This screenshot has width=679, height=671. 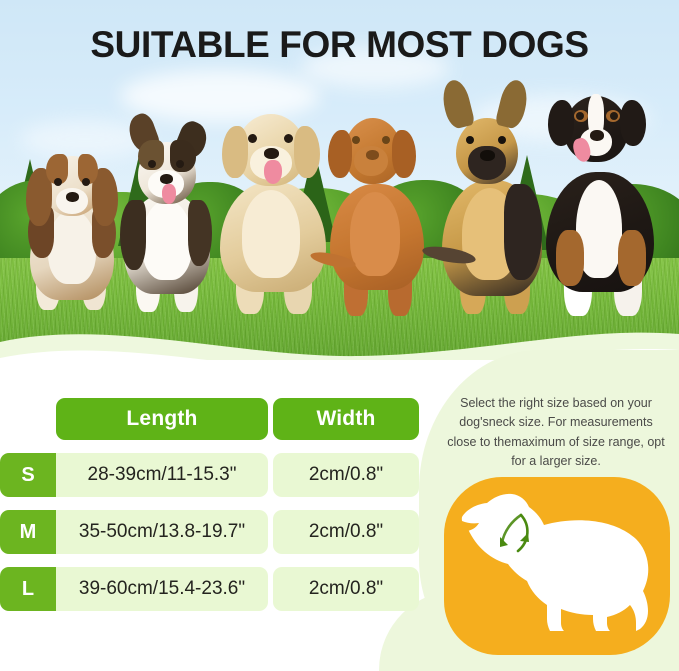 I want to click on dog-silhouette-icon, so click(x=555, y=562).